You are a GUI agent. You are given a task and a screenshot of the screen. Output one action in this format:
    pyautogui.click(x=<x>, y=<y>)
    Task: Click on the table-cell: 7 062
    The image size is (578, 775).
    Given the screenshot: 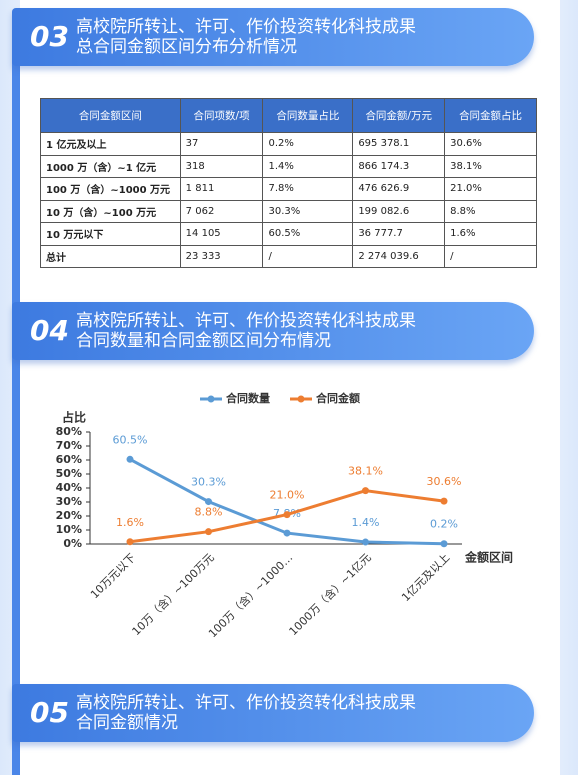 What is the action you would take?
    pyautogui.click(x=221, y=211)
    